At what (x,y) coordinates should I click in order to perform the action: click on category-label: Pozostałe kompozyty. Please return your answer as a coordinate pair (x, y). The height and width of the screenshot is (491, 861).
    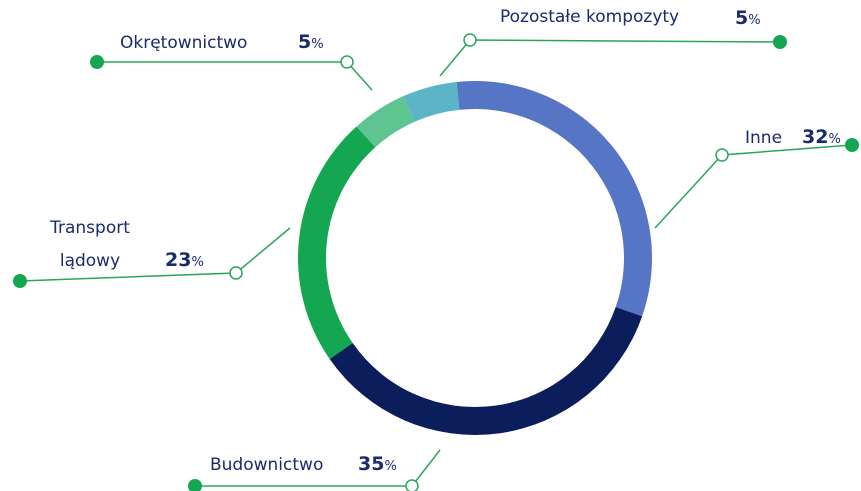
    Looking at the image, I should click on (589, 17).